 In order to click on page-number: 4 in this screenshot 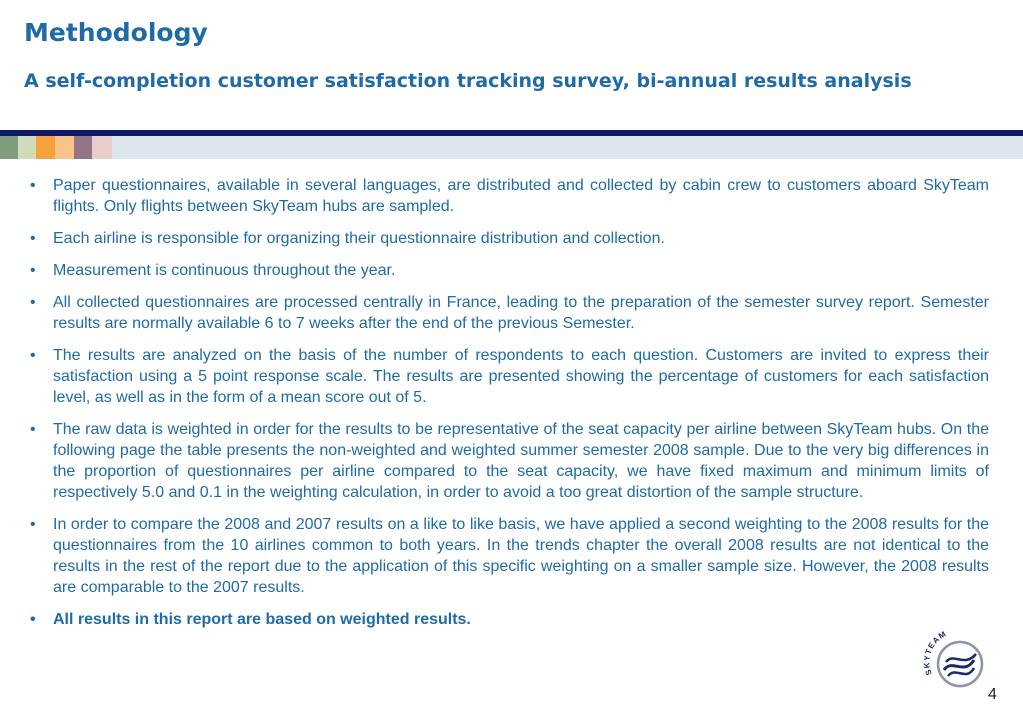, I will do `click(992, 694)`.